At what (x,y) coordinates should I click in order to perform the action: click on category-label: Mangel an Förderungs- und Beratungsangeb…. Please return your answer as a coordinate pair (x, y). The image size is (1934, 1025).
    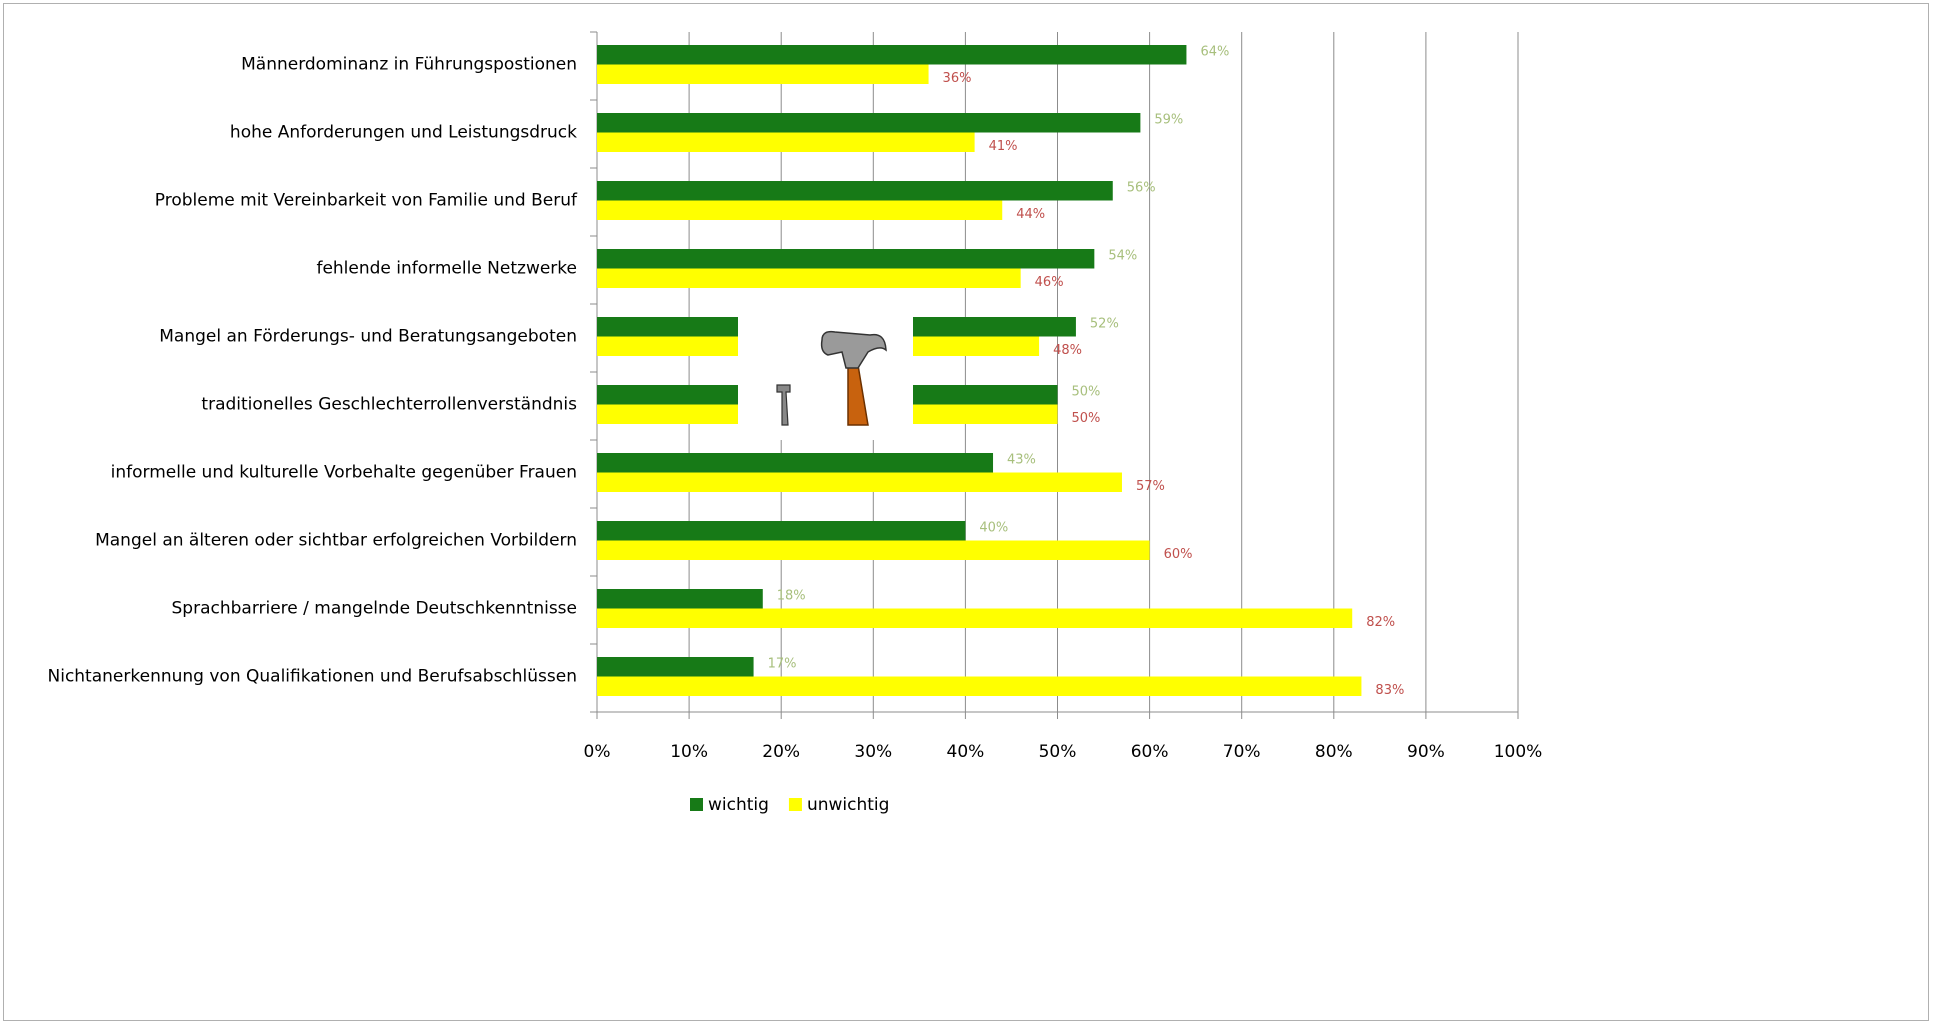
    Looking at the image, I should click on (368, 337).